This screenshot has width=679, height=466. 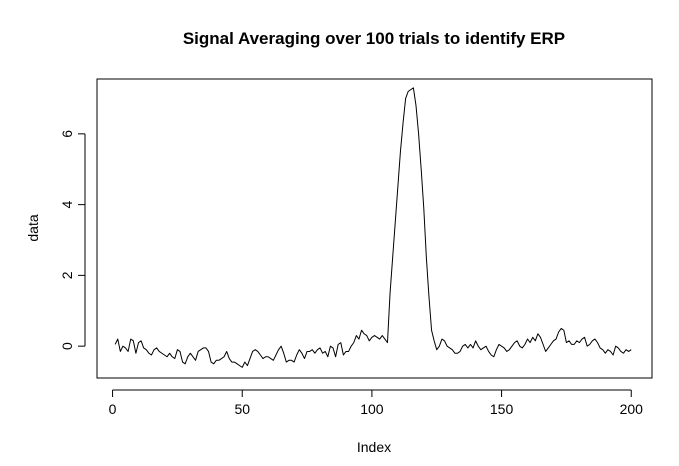 I want to click on x-axis: 0 50 100 150 200, so click(x=376, y=403).